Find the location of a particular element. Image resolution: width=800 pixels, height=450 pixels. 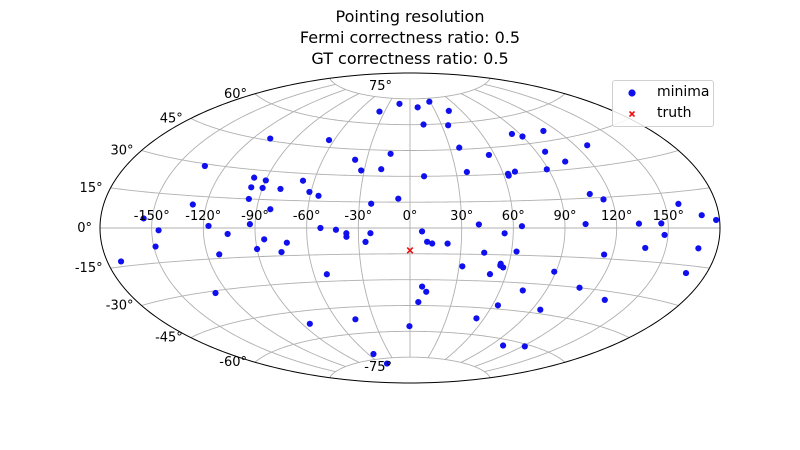

legend-item-truth: truth is located at coordinates (663, 114).